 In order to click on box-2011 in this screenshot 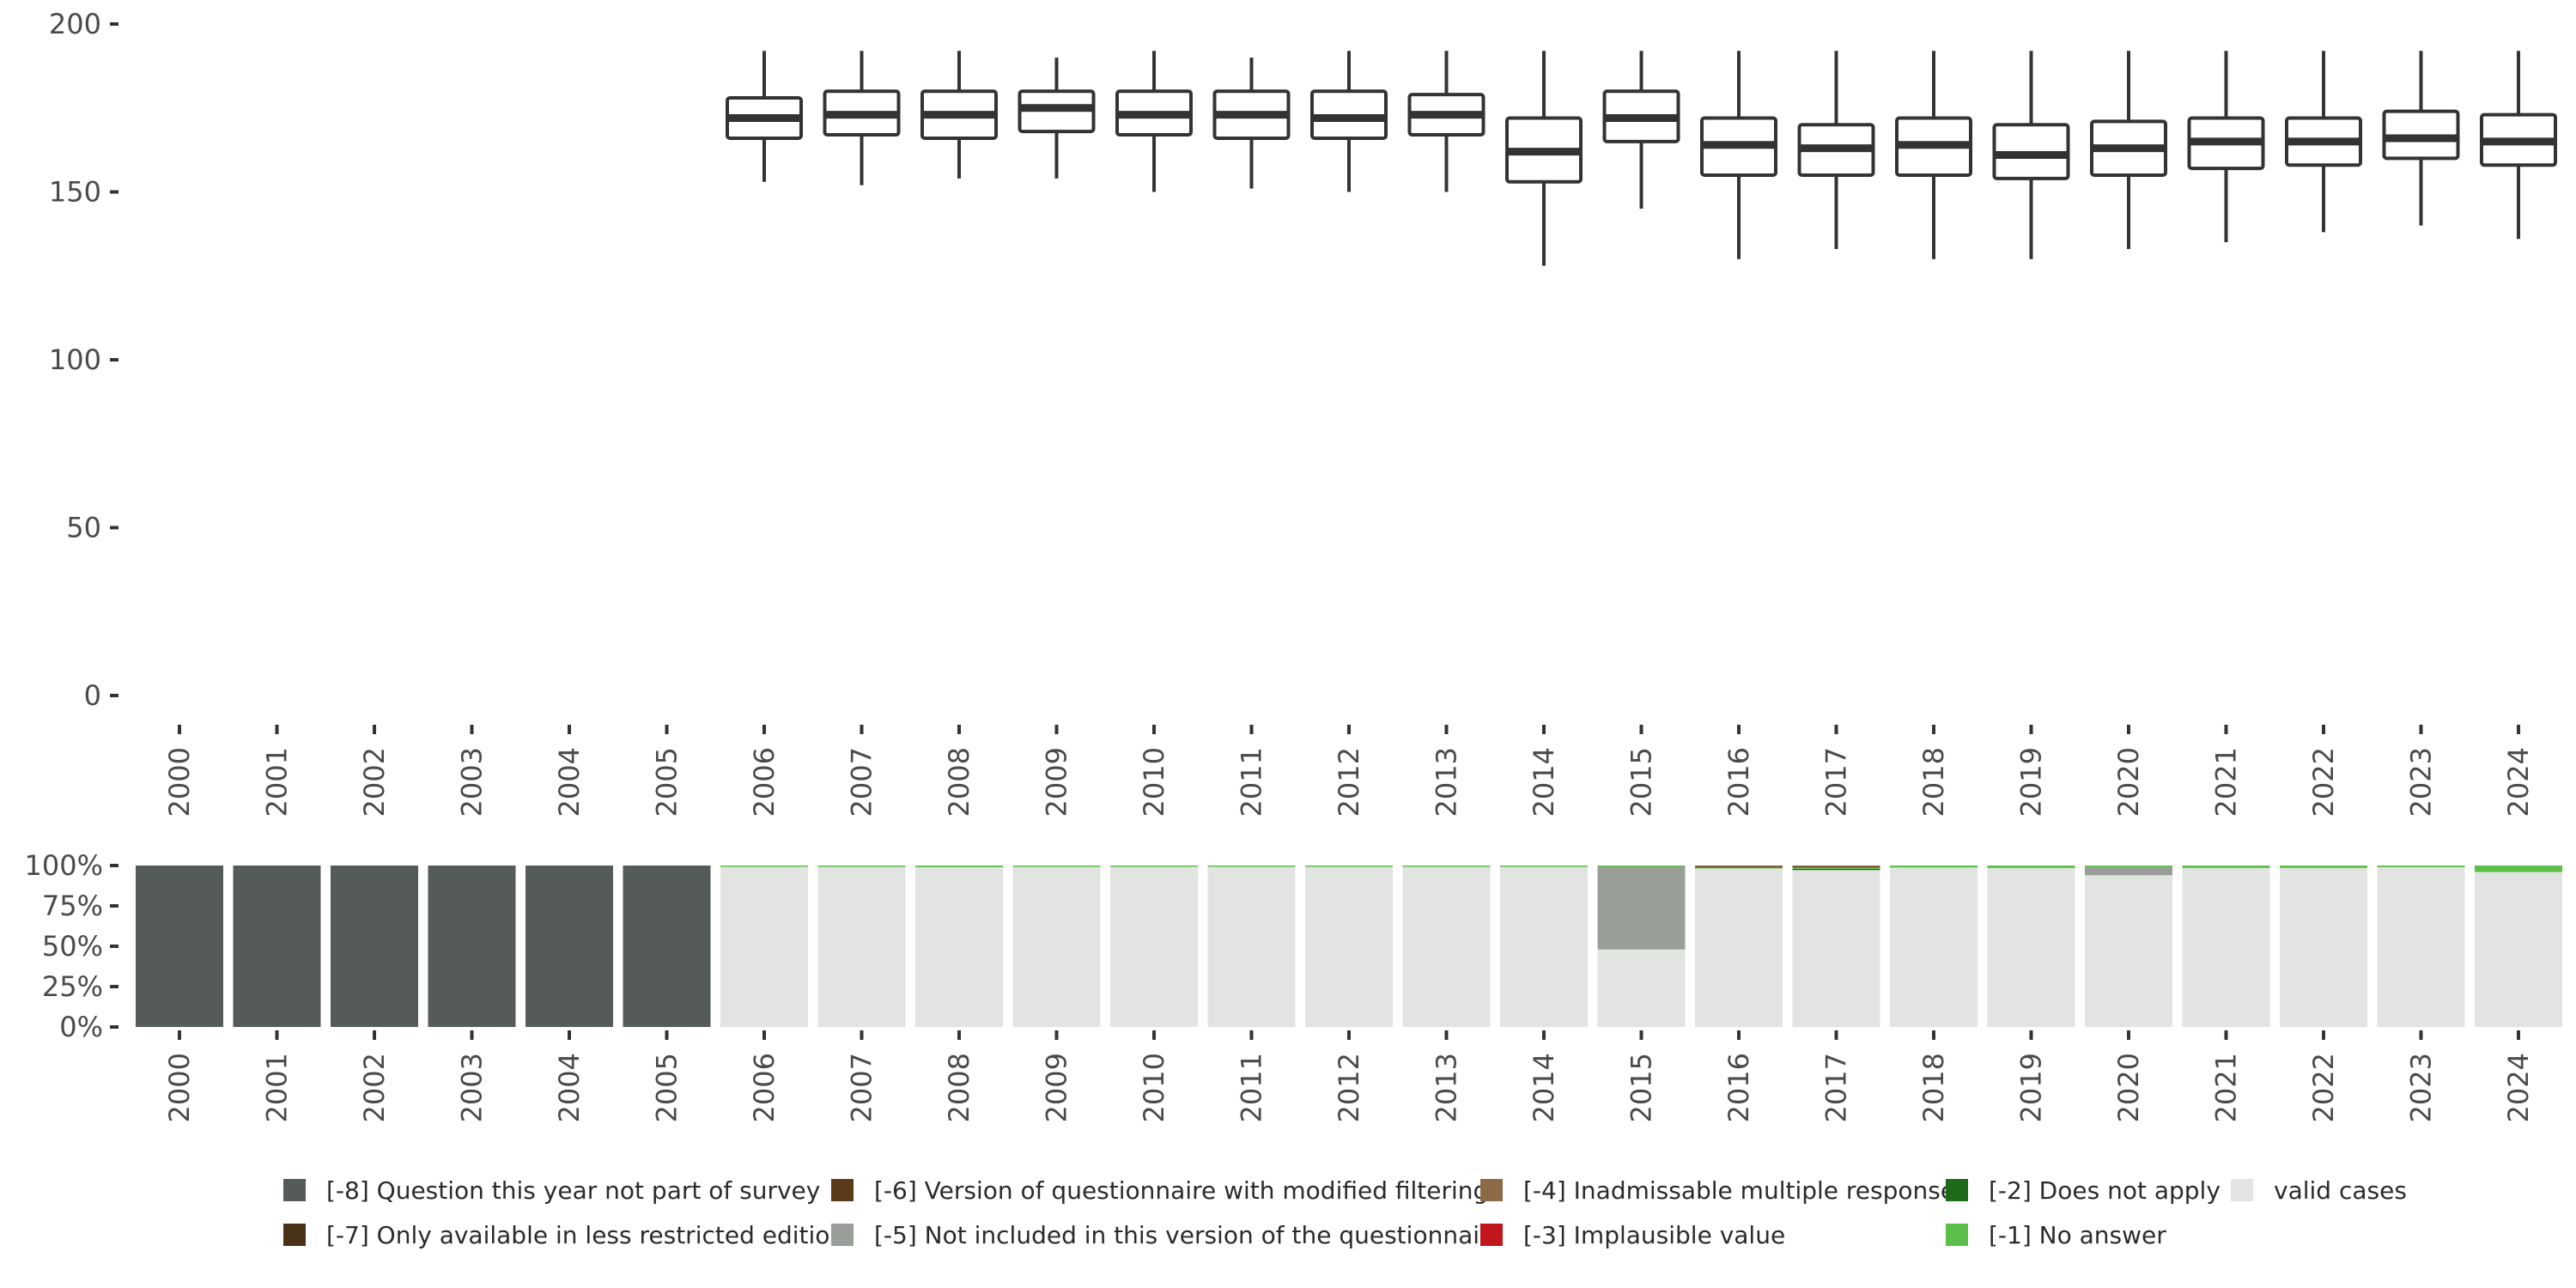, I will do `click(1251, 123)`.